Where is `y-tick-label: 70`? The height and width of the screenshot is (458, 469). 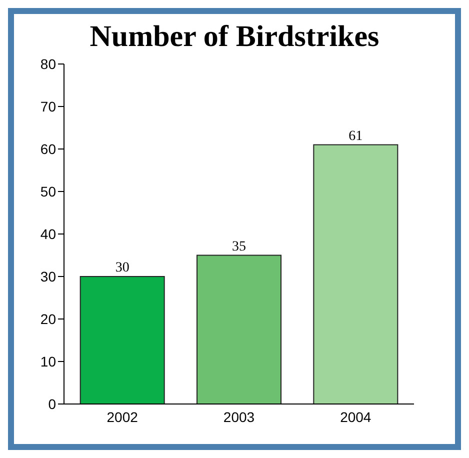
y-tick-label: 70 is located at coordinates (48, 106).